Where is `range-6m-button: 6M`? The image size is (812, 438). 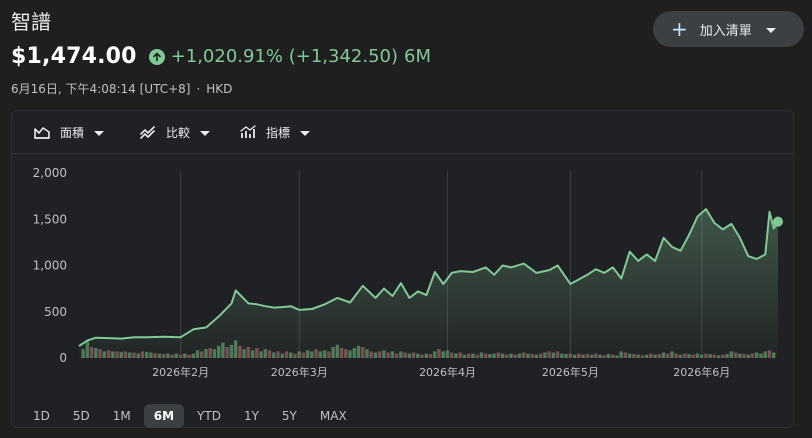 range-6m-button: 6M is located at coordinates (164, 416).